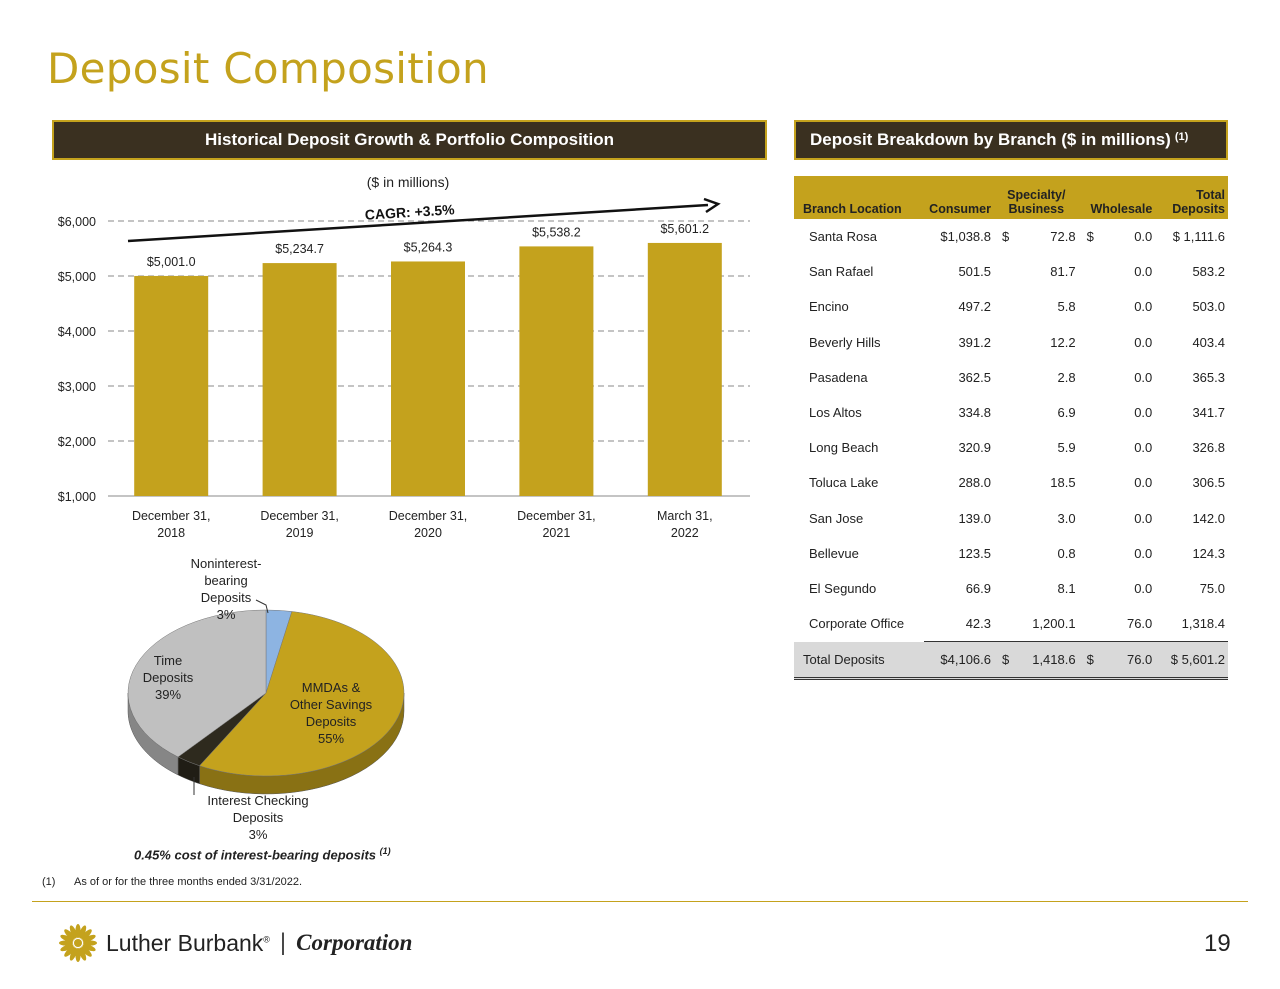  What do you see at coordinates (1066, 377) in the screenshot?
I see `specialty-cell: 2.8` at bounding box center [1066, 377].